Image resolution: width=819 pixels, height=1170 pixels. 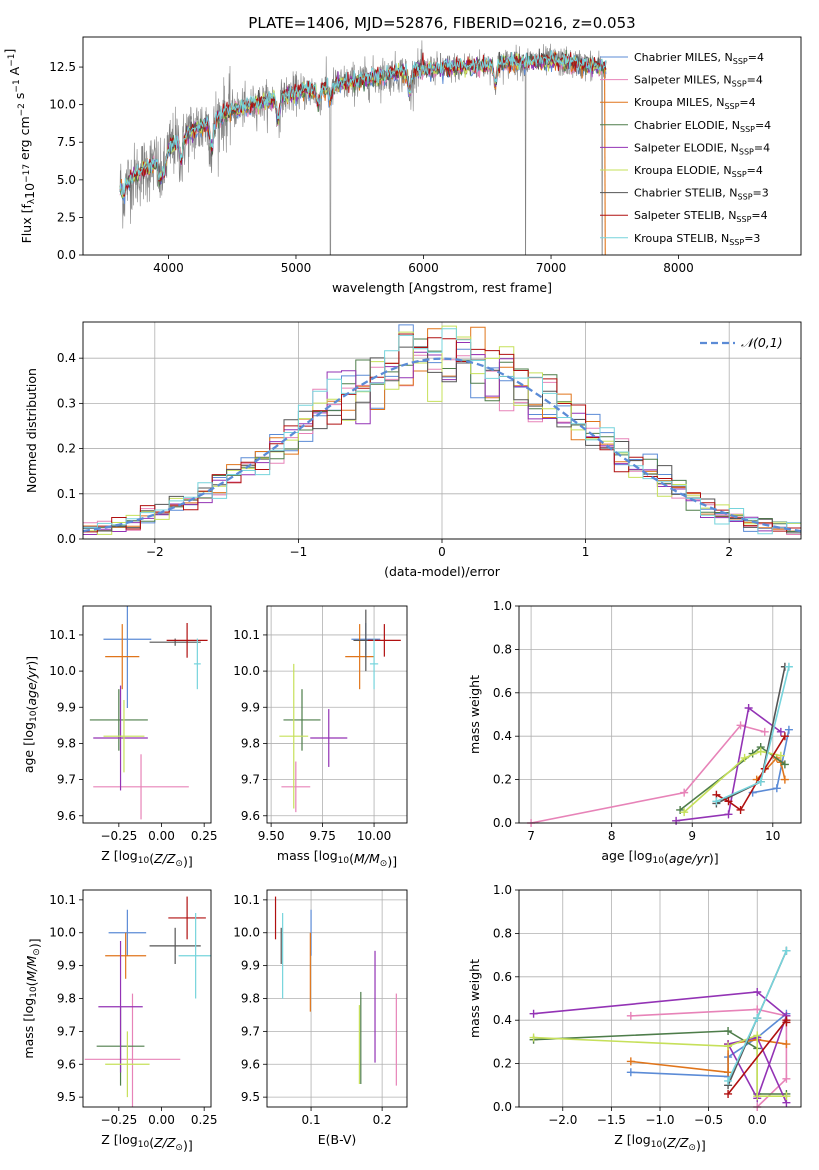 What do you see at coordinates (66, 494) in the screenshot?
I see `y-tick-label: 0.1` at bounding box center [66, 494].